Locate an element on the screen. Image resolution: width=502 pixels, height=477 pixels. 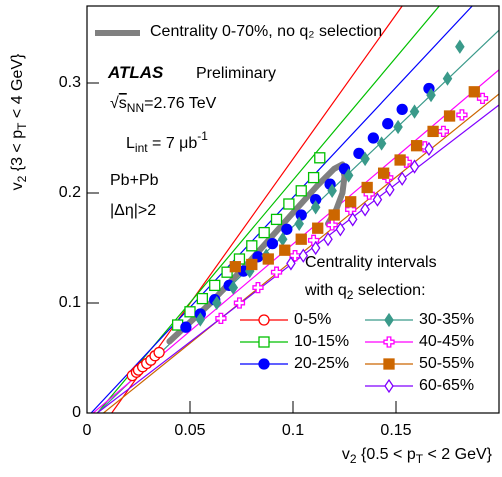
annotation-part: L is located at coordinates (130, 143).